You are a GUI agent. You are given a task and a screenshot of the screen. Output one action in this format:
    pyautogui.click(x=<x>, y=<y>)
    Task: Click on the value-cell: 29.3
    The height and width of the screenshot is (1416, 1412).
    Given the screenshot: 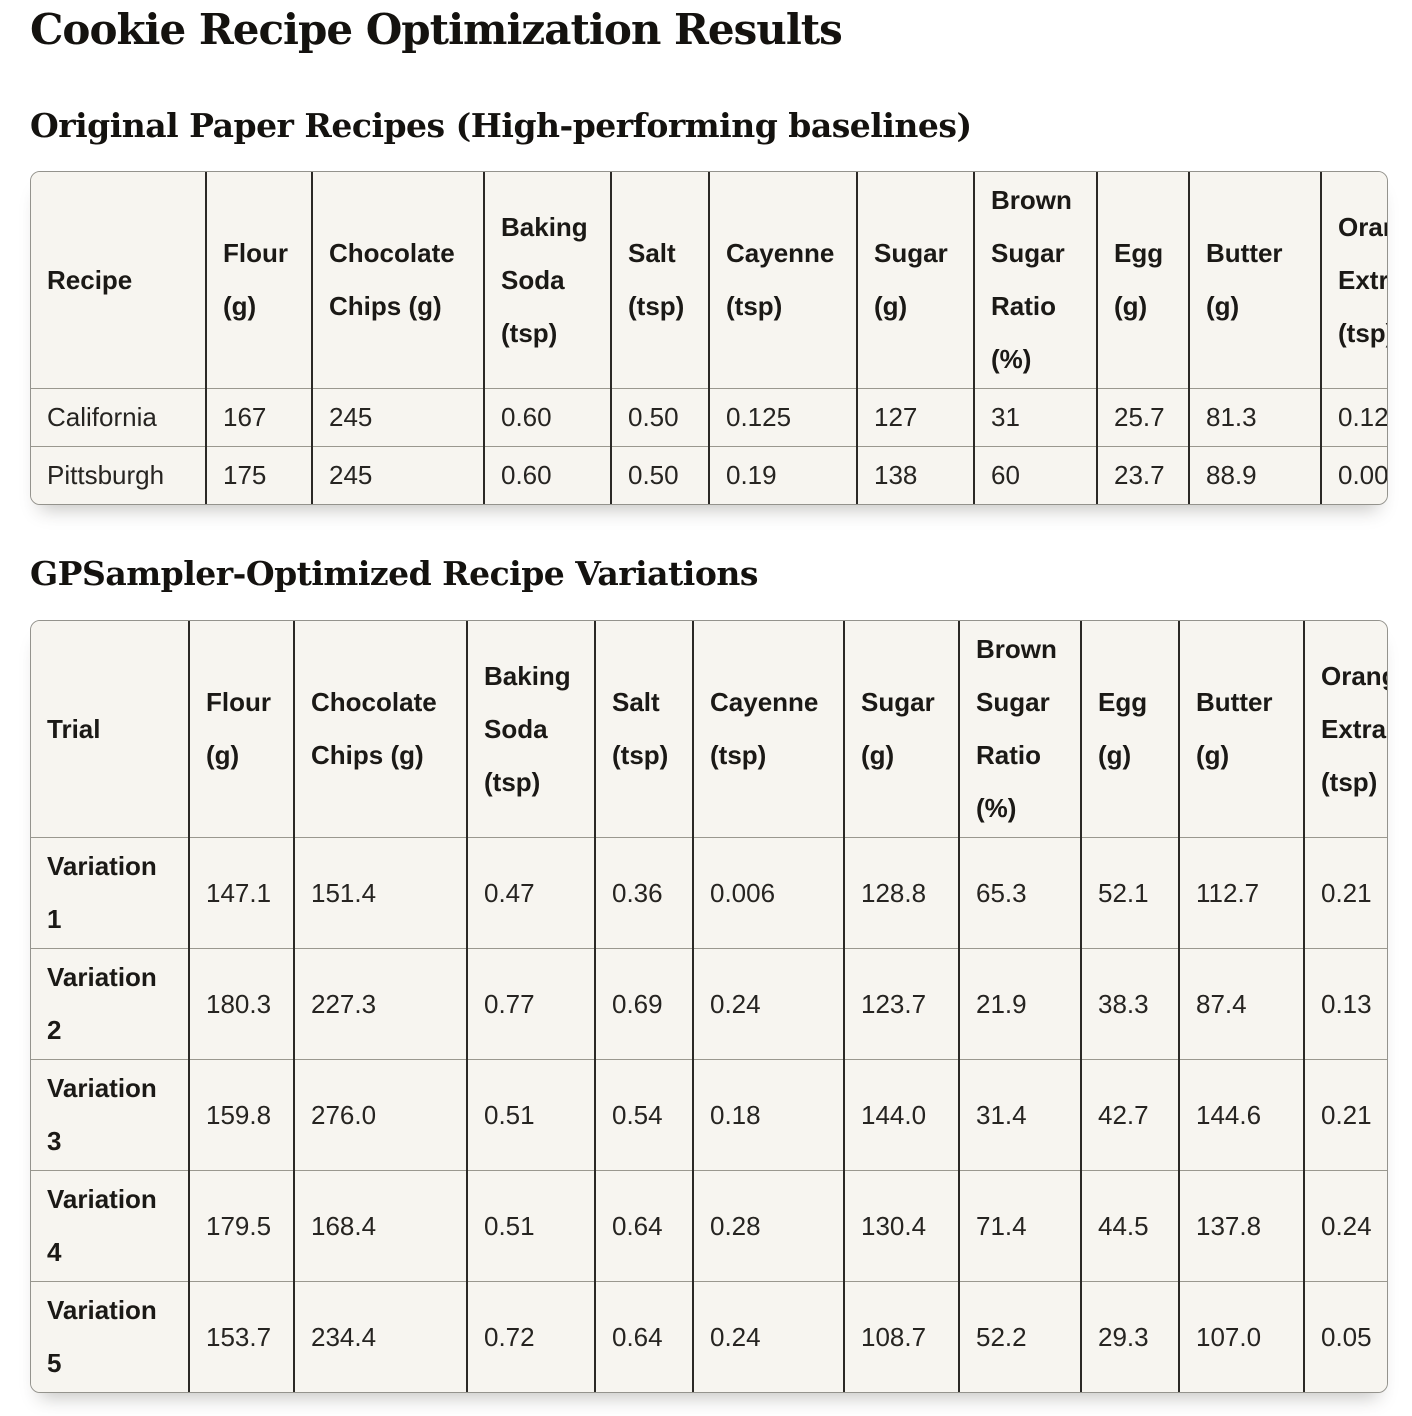 What is the action you would take?
    pyautogui.click(x=1129, y=1337)
    